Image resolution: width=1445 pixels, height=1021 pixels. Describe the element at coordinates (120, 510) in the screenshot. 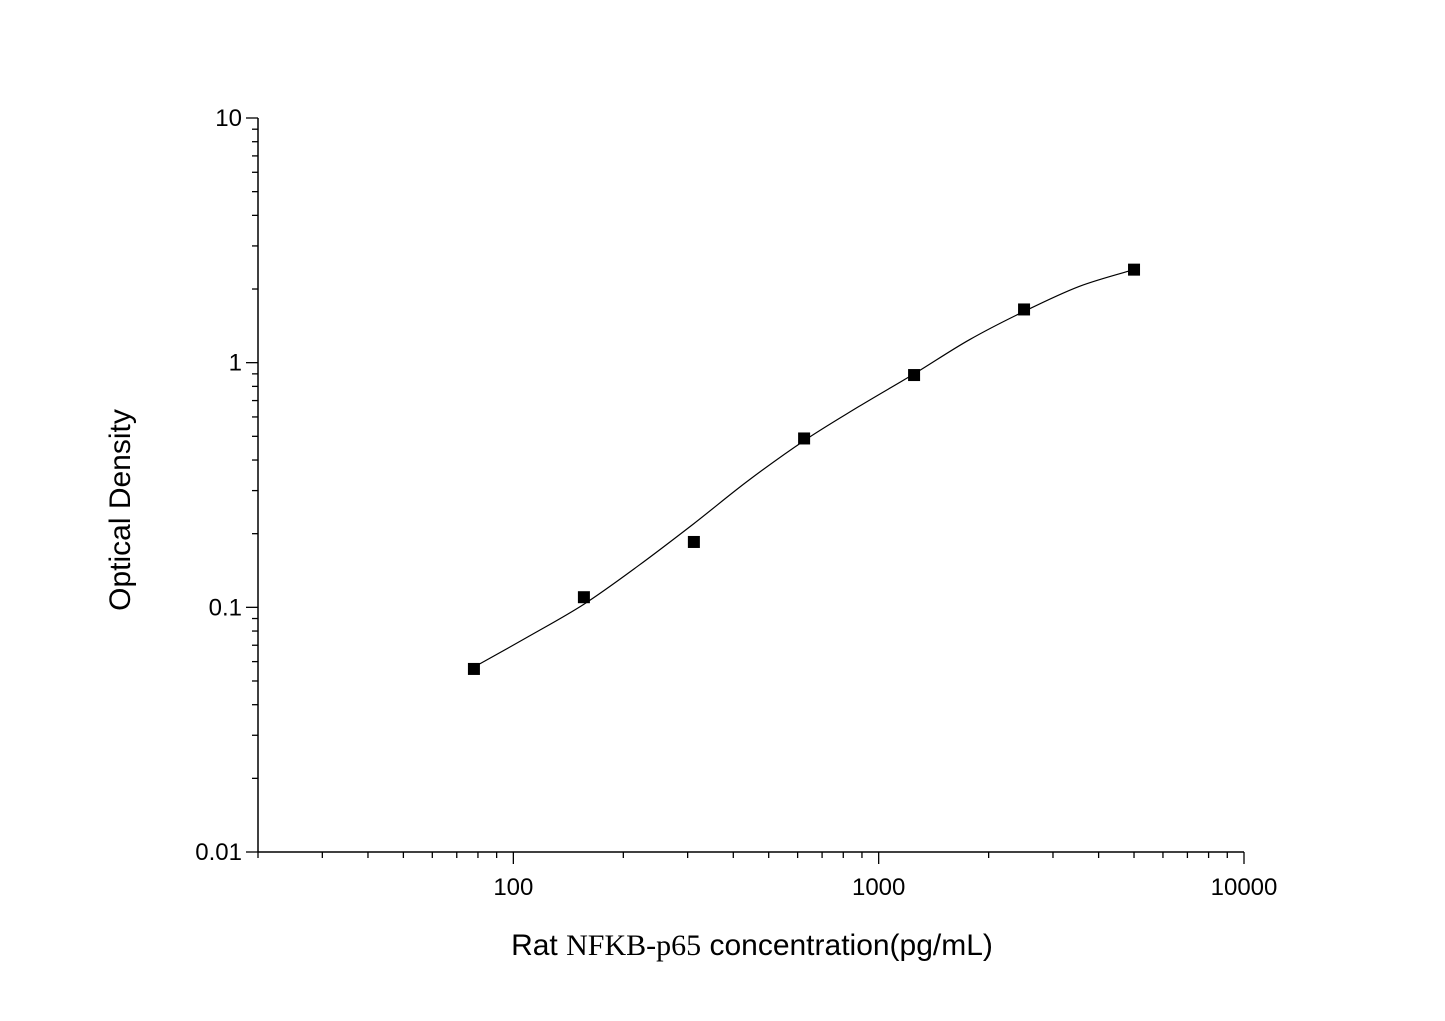

I see `y-axis-title: Optical Density` at that location.